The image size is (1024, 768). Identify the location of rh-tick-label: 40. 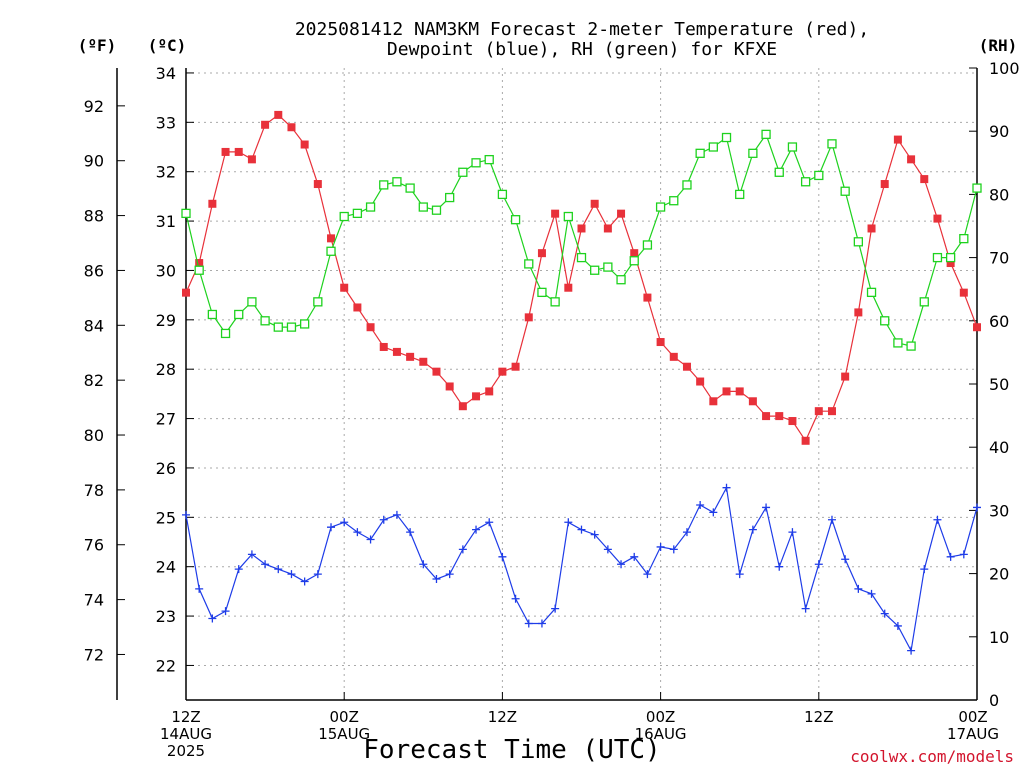
(999, 447).